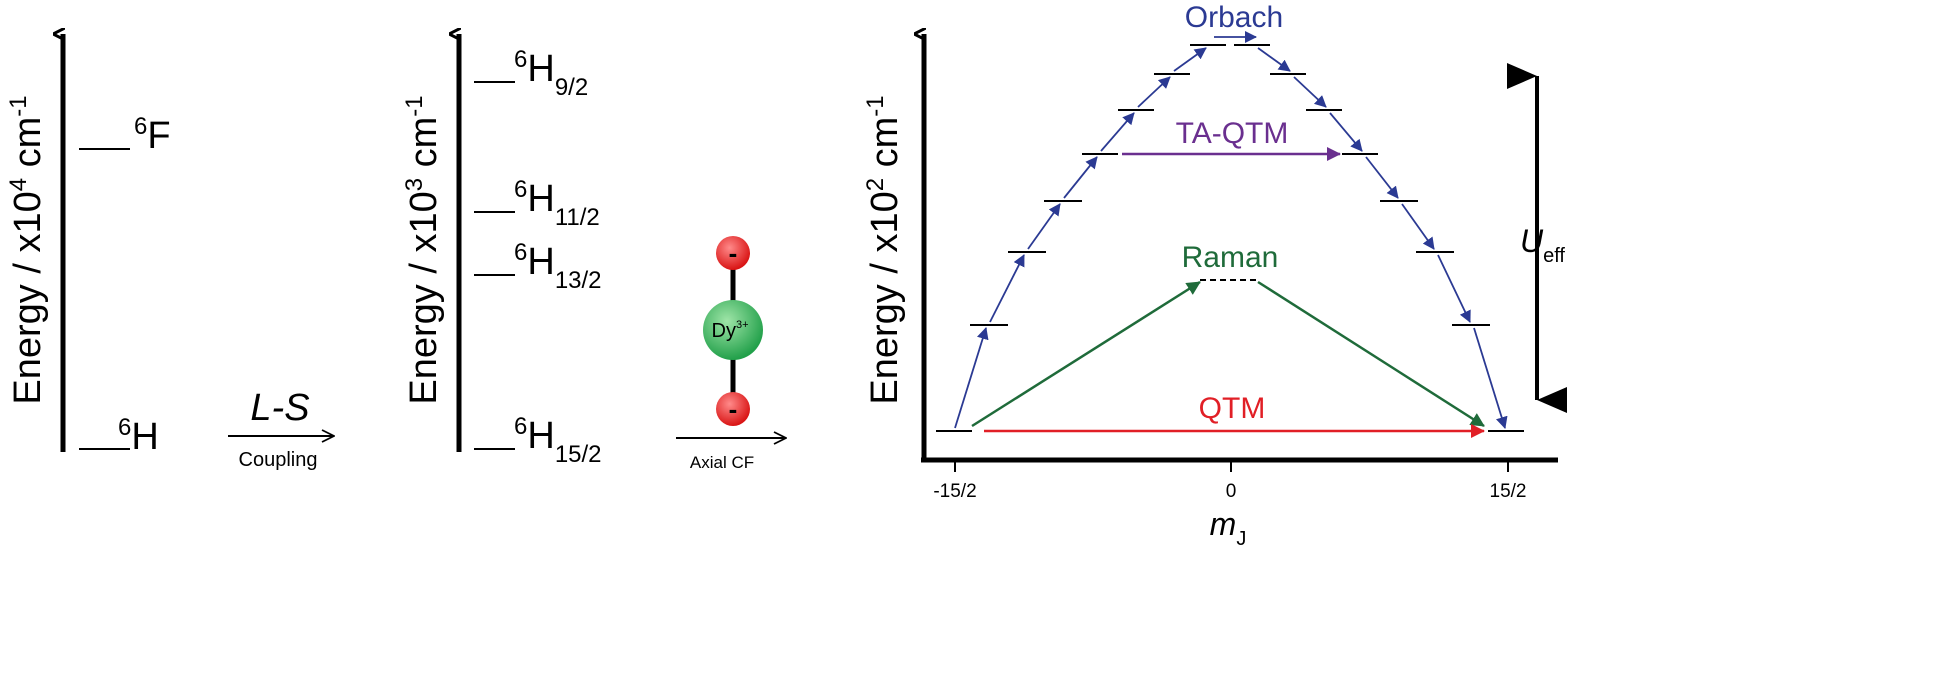 Image resolution: width=1949 pixels, height=678 pixels. Describe the element at coordinates (1230, 257) in the screenshot. I see `raman-label: Raman` at that location.